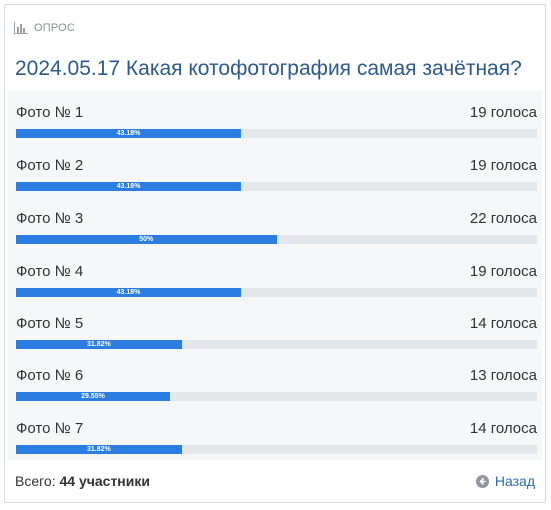 The width and height of the screenshot is (551, 510). What do you see at coordinates (276, 170) in the screenshot?
I see `poll-option: Фото № 2 19 голоса 43.18%` at bounding box center [276, 170].